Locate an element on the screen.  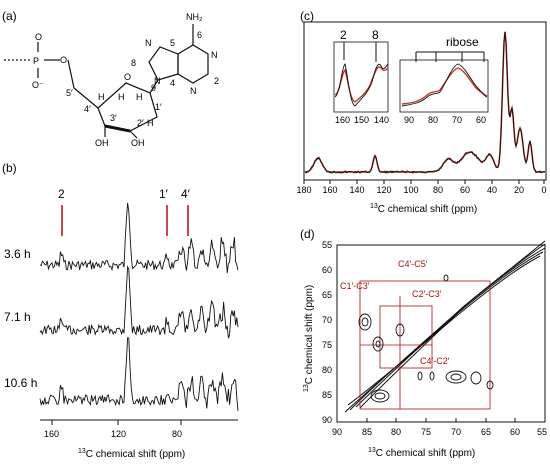
panel-b-xlabel-sup: 13 is located at coordinates (82, 451).